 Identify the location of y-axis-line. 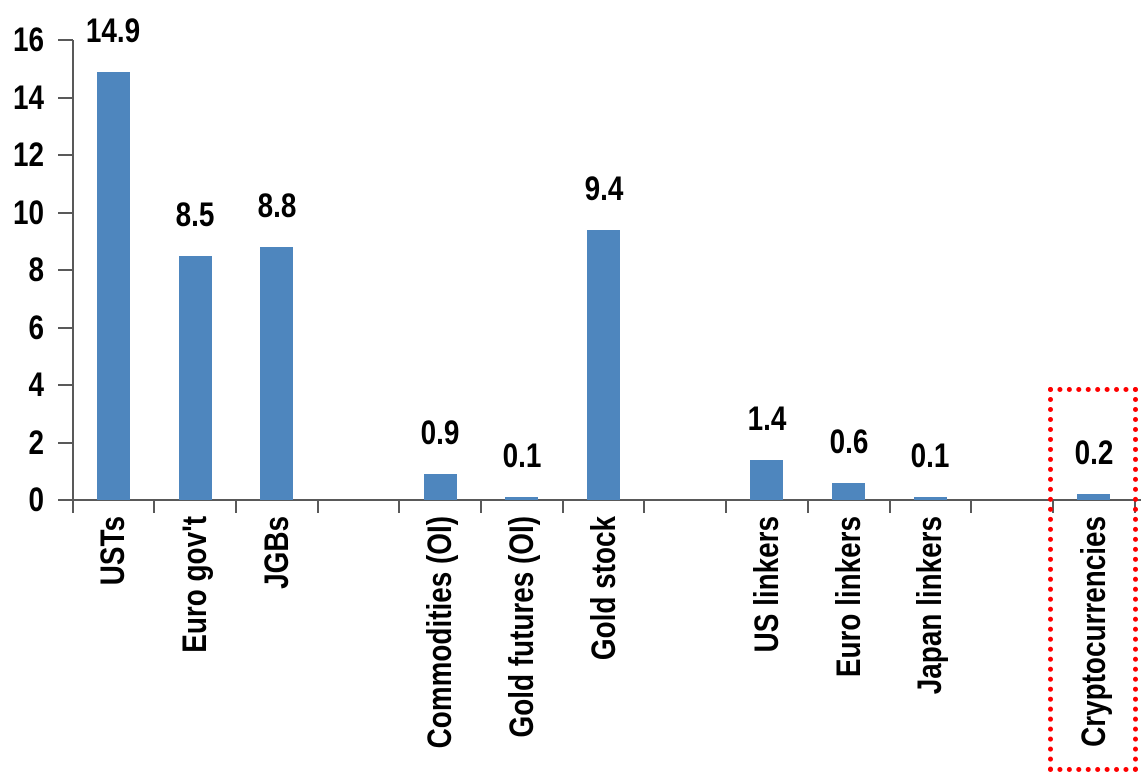
(72, 276).